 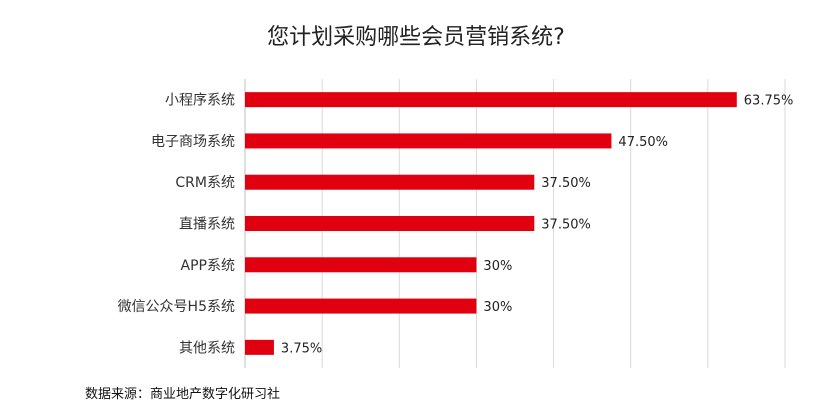 What do you see at coordinates (193, 142) in the screenshot?
I see `category-label: 电子商场系统` at bounding box center [193, 142].